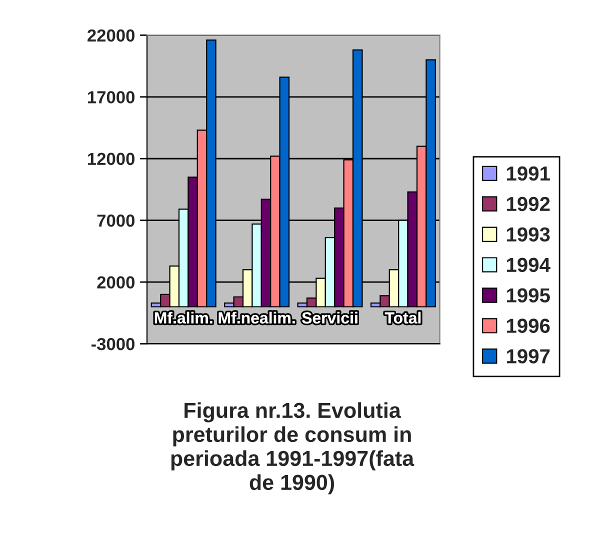  Describe the element at coordinates (256, 318) in the screenshot. I see `x-tick-label: Mf.nealim.` at that location.